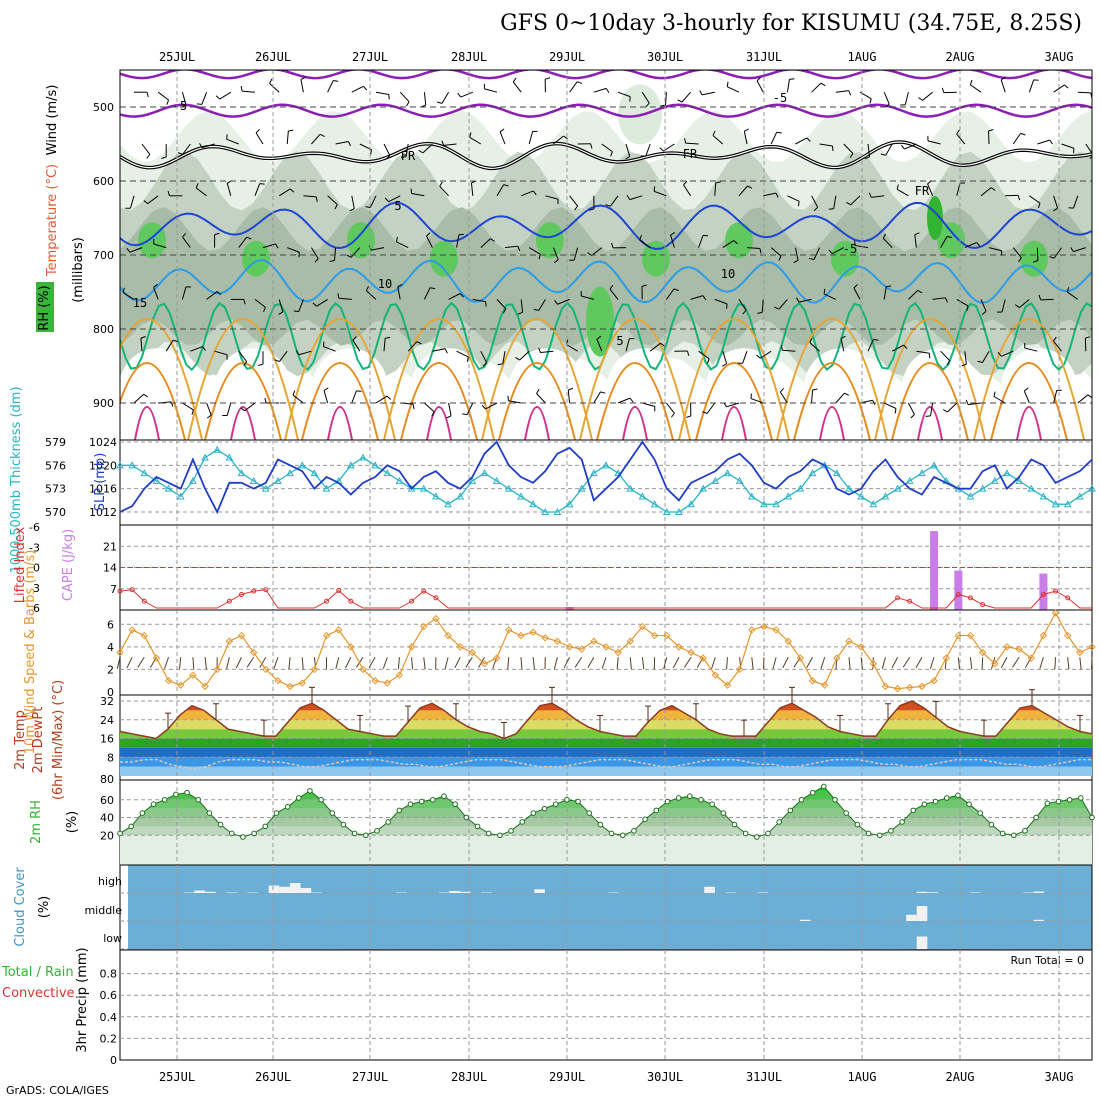  Describe the element at coordinates (361, 240) in the screenshot. I see `rh-moist-patch` at that location.